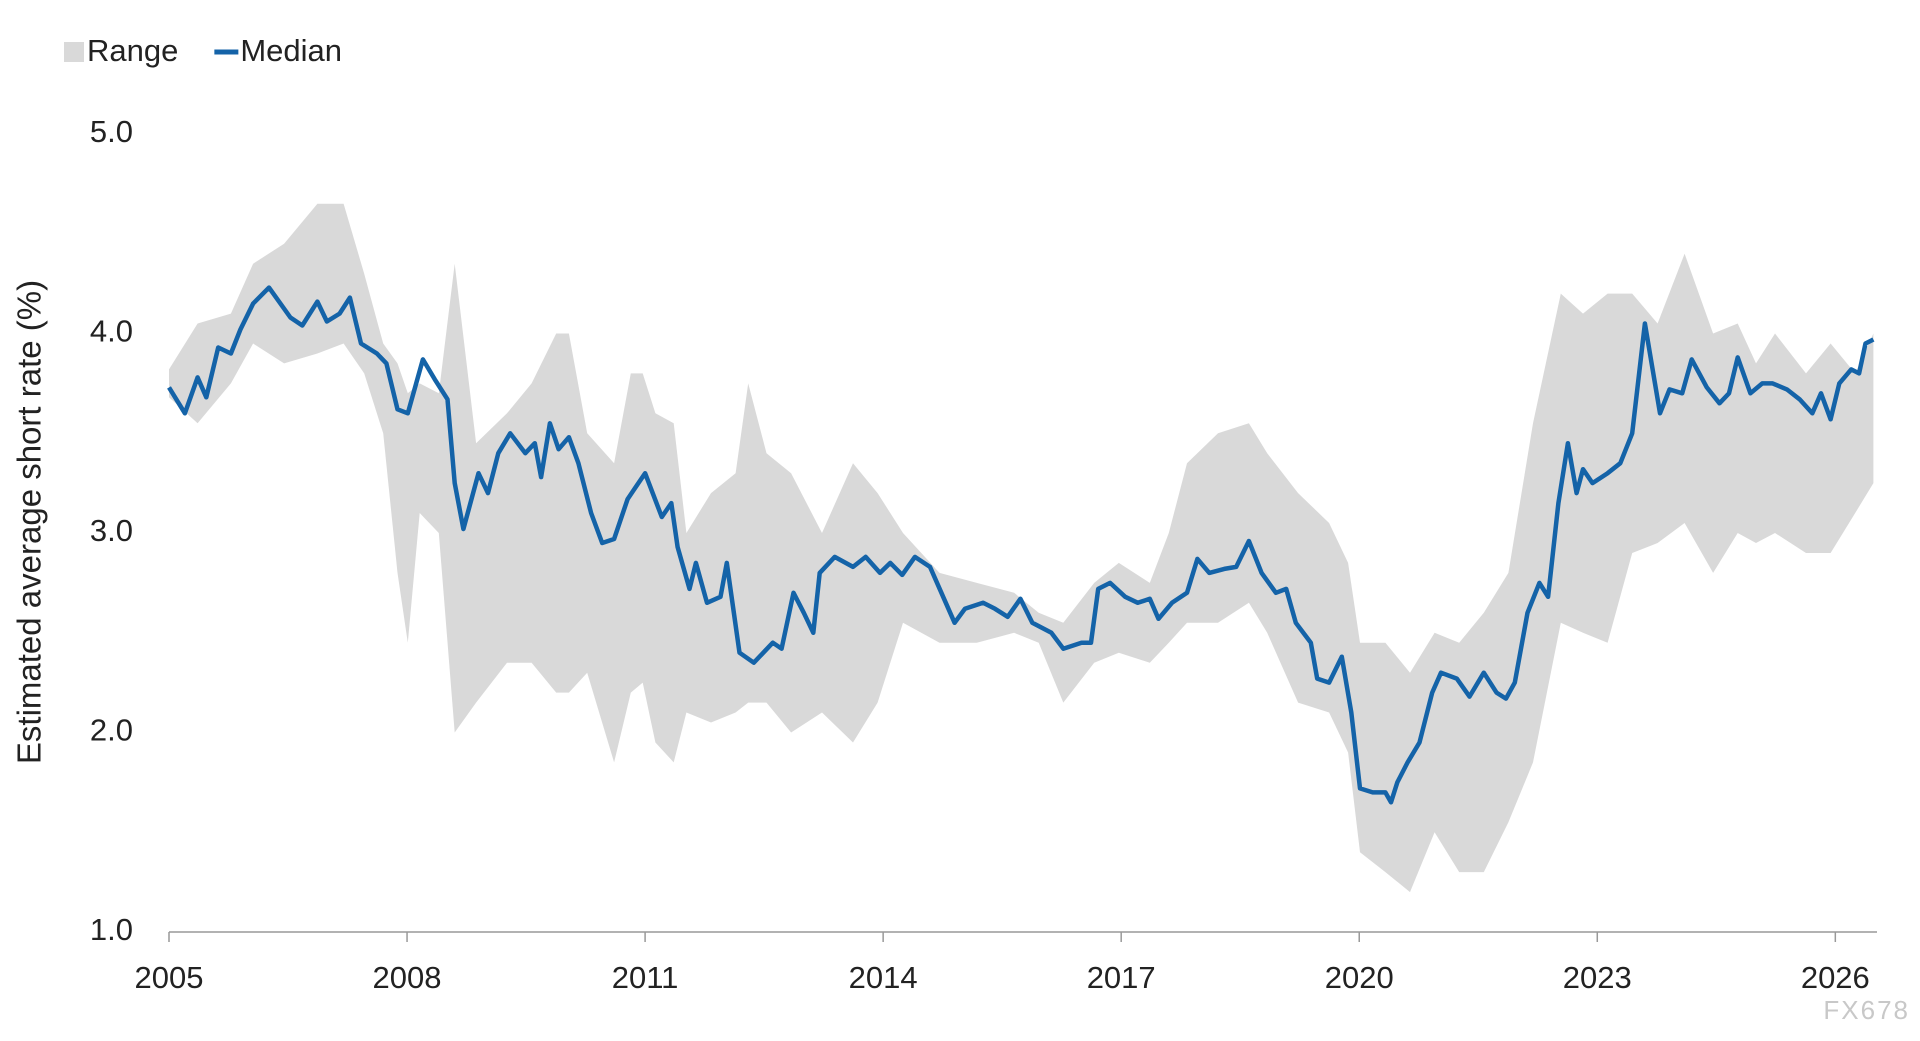 The height and width of the screenshot is (1041, 1920). I want to click on legend-swatch, so click(74, 52).